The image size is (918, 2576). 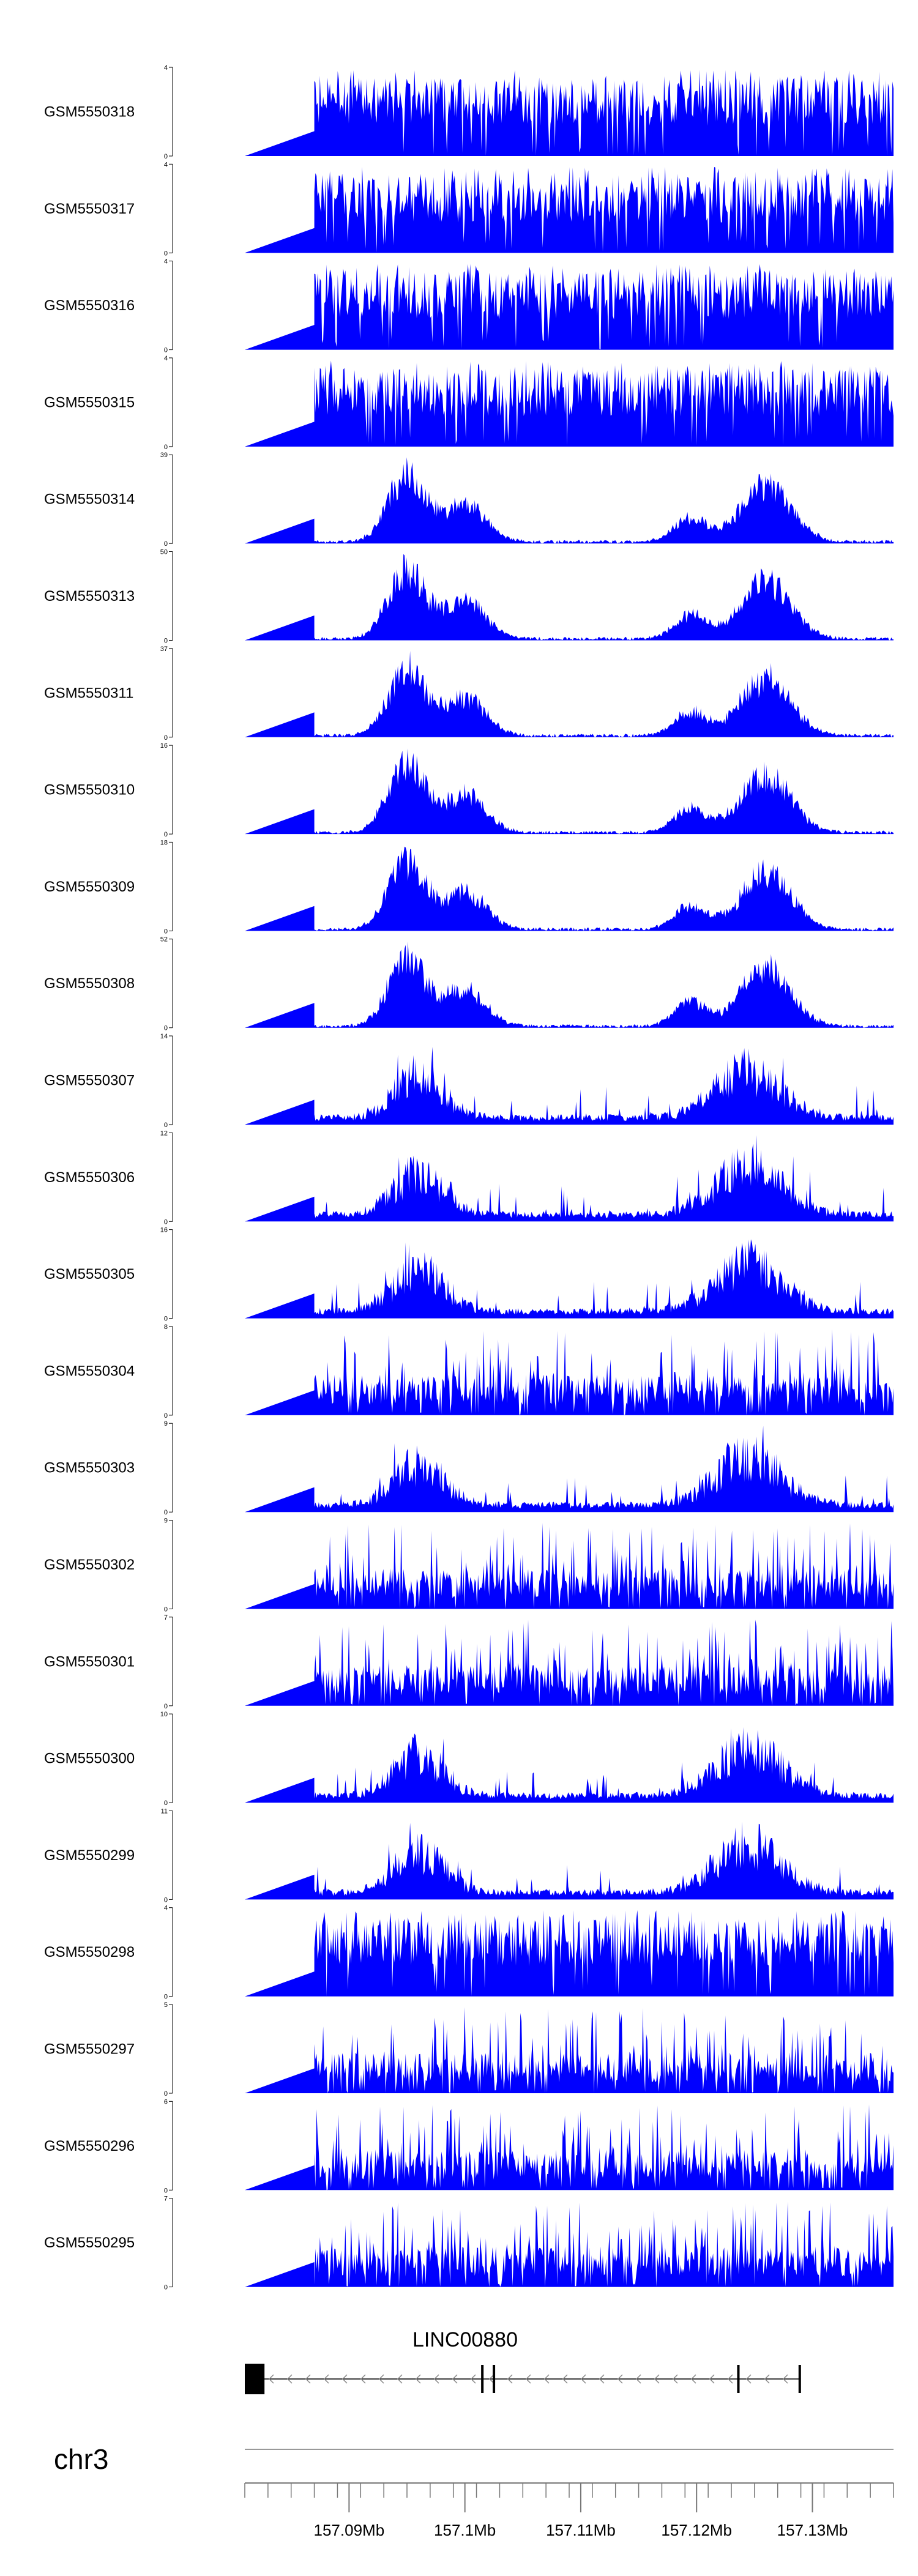 What do you see at coordinates (164, 746) in the screenshot?
I see `y-max-label: 16` at bounding box center [164, 746].